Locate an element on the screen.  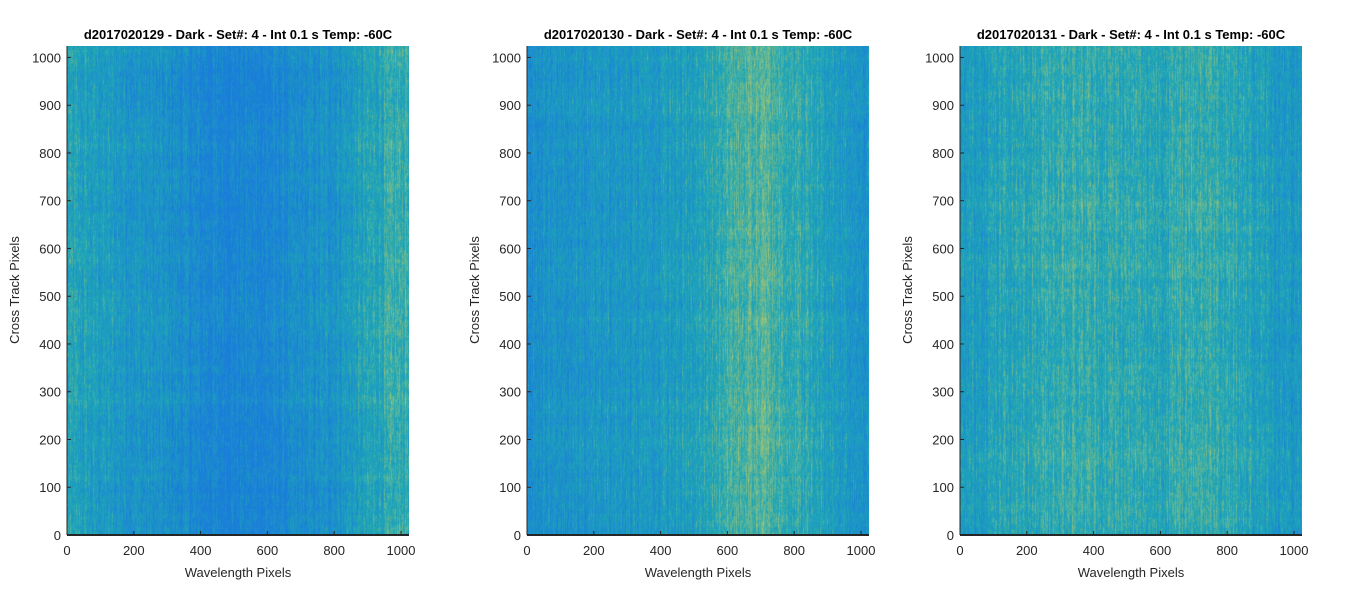
y-axis-label-2: Cross Track Pixels is located at coordinates (474, 290).